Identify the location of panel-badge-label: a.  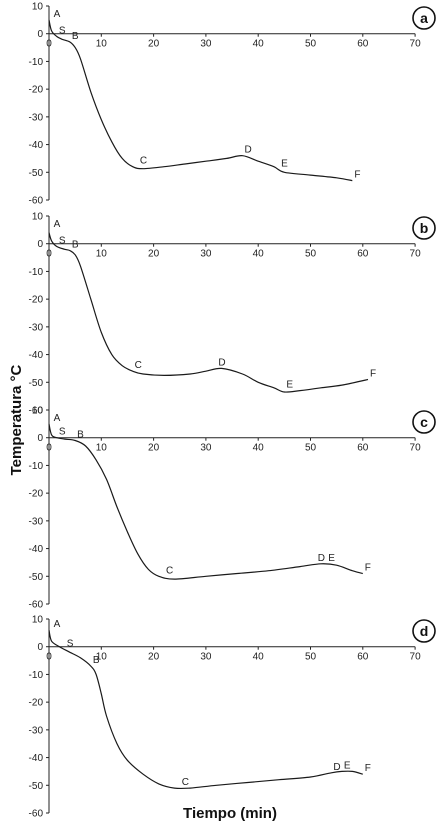
(424, 18).